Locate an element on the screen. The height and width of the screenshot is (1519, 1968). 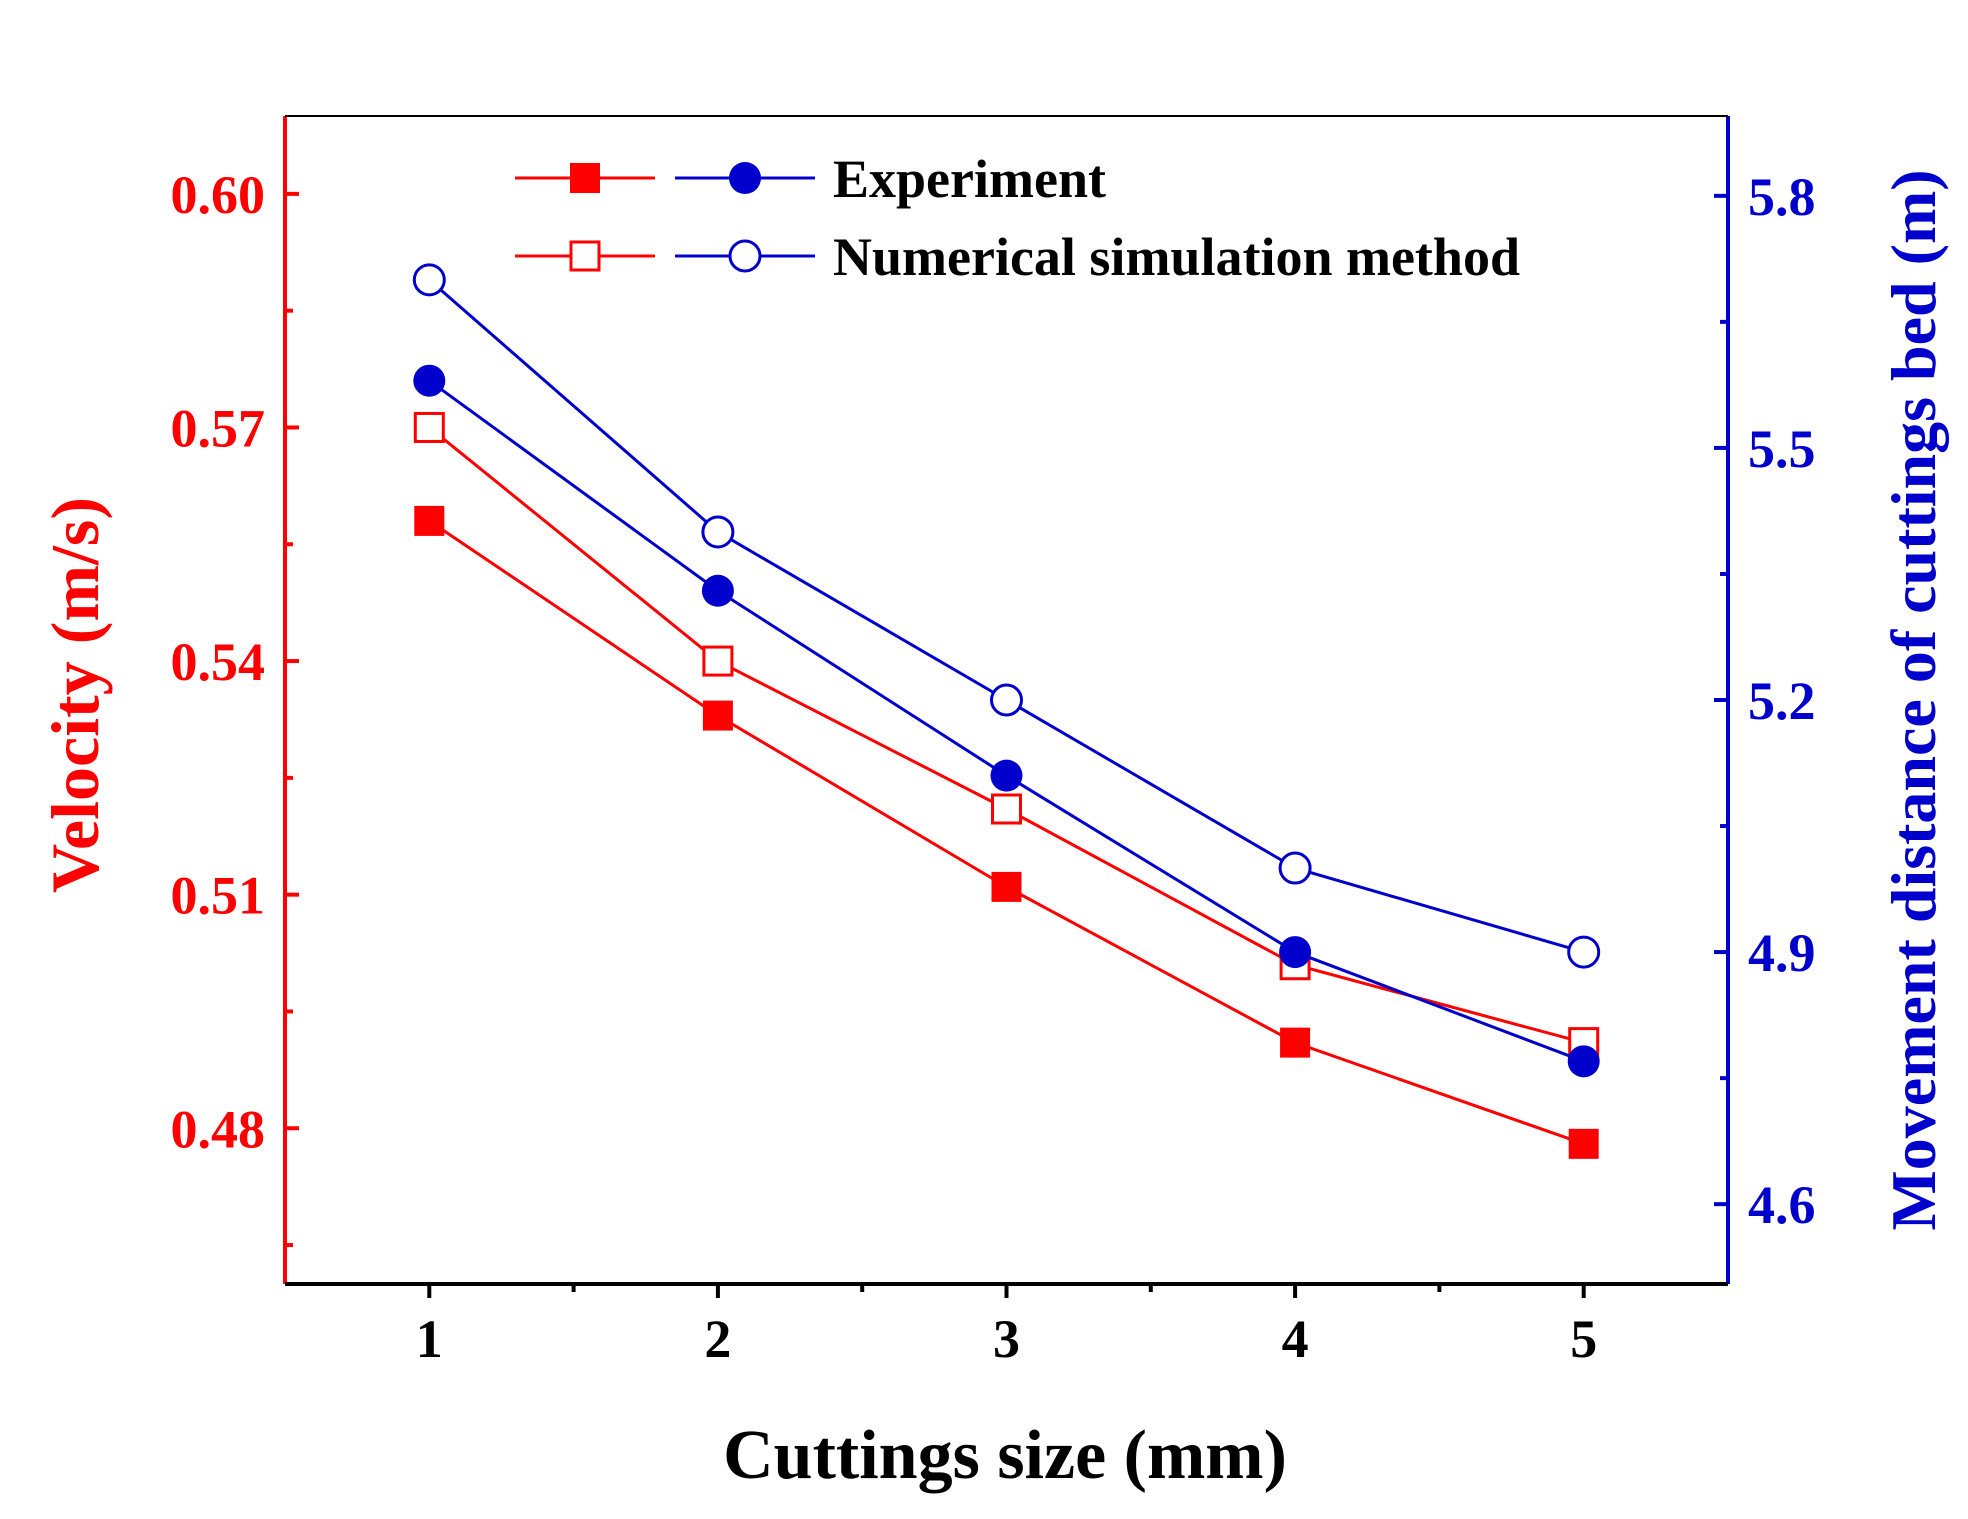
legend: Experiment Numerical simulation method is located at coordinates (1017, 218).